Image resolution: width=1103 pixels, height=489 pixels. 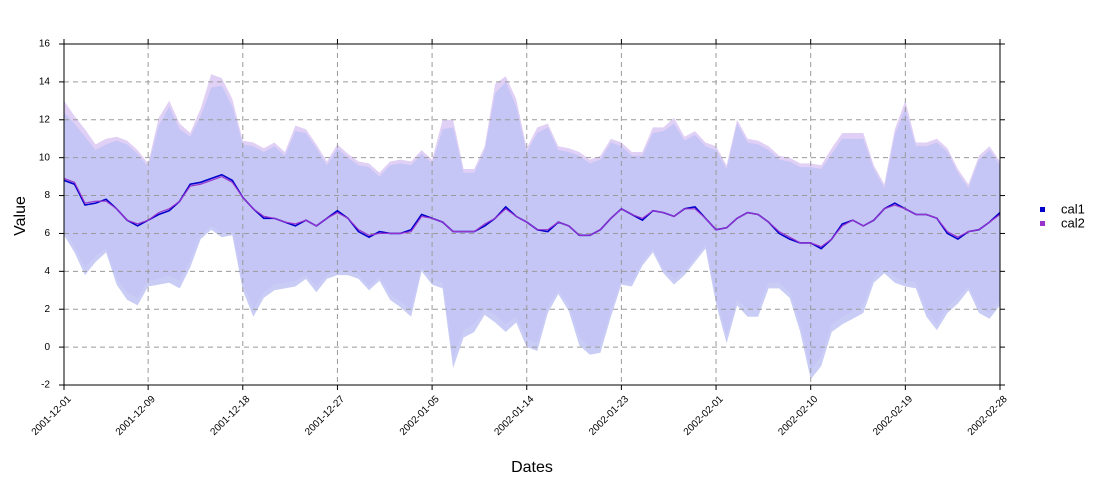 What do you see at coordinates (20, 216) in the screenshot?
I see `y-axis-title: Value` at bounding box center [20, 216].